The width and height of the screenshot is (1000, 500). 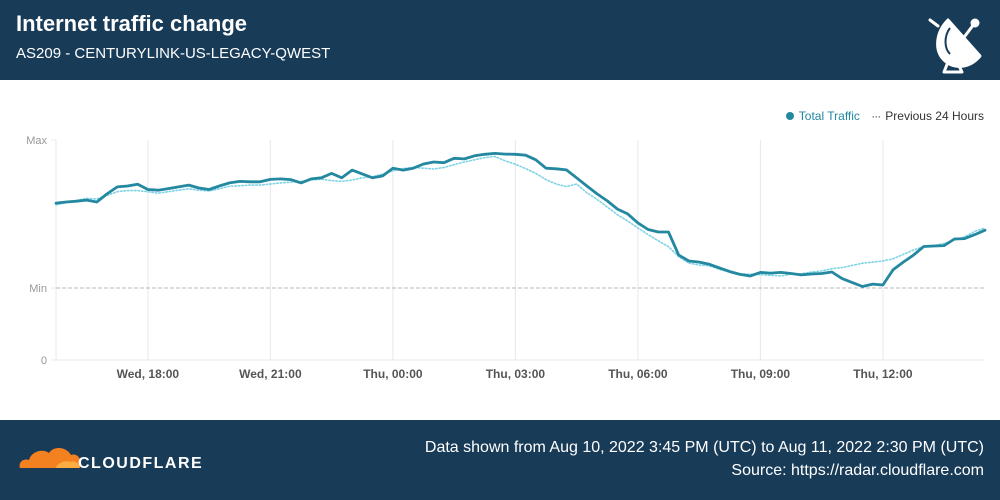 What do you see at coordinates (173, 53) in the screenshot?
I see `chart-subtitle: AS209 - CENTURYLINK-US-LEGACY-QWEST` at bounding box center [173, 53].